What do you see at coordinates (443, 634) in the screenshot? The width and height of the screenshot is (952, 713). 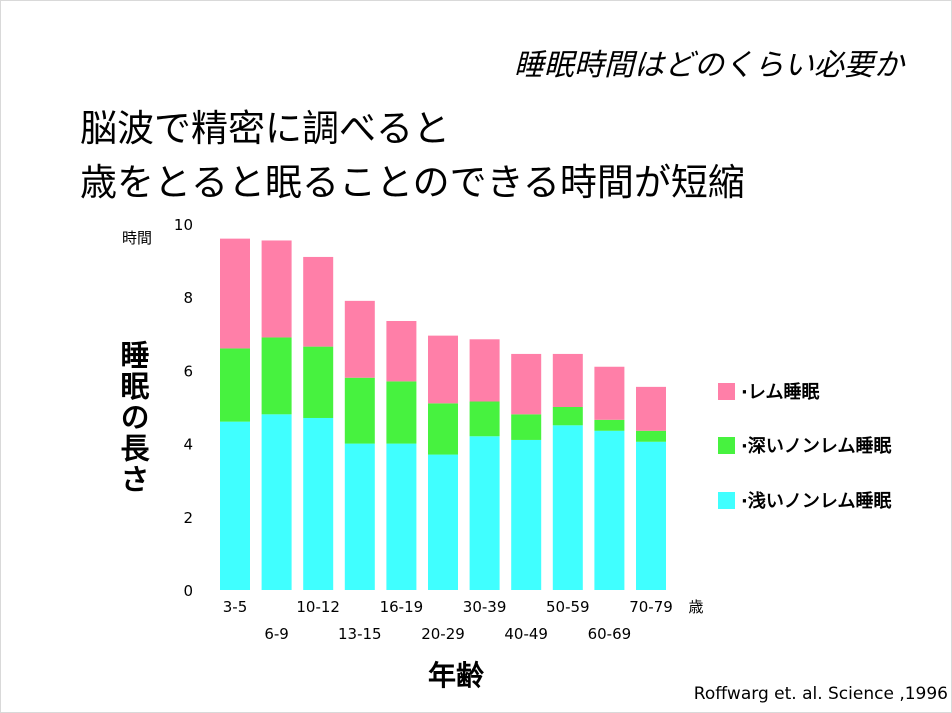 I see `x-tick-label: 20-29` at bounding box center [443, 634].